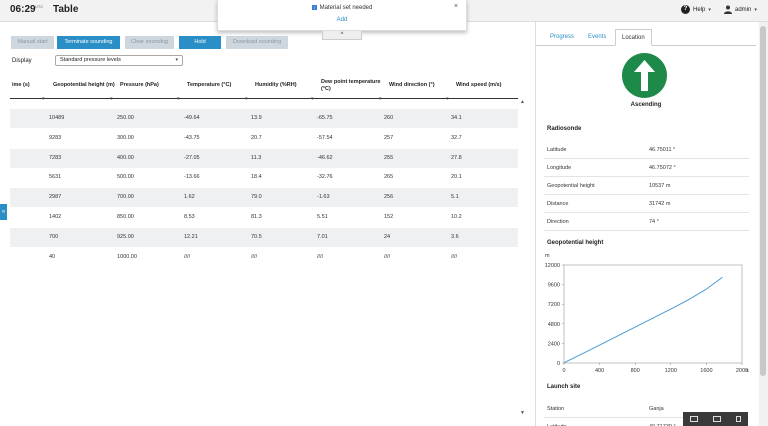  Describe the element at coordinates (209, 85) in the screenshot. I see `column-header: Temperature (°C)` at that location.